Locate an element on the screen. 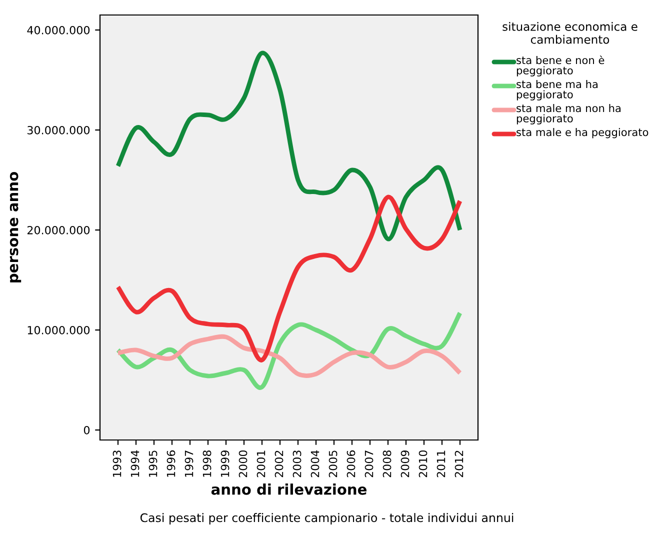 The image size is (654, 534). x-tick-label: 2009 is located at coordinates (405, 464).